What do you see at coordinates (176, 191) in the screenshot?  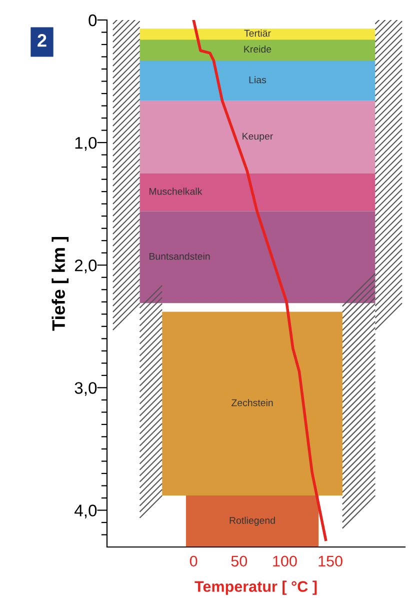 I see `band-label: Muschelkalk` at bounding box center [176, 191].